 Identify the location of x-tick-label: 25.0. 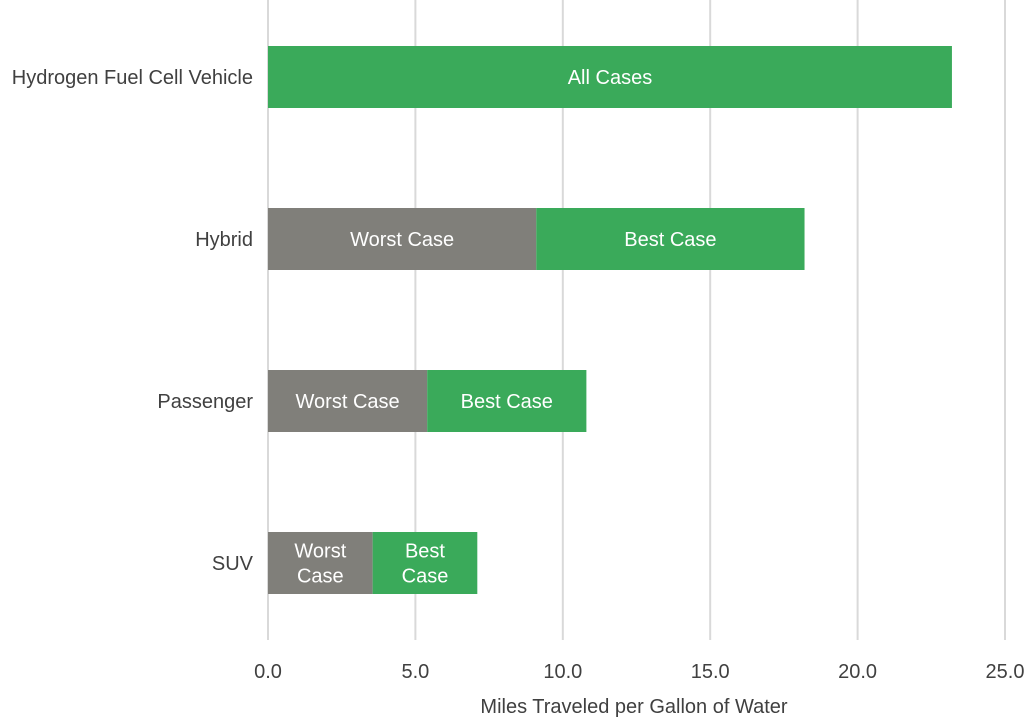
(1005, 672).